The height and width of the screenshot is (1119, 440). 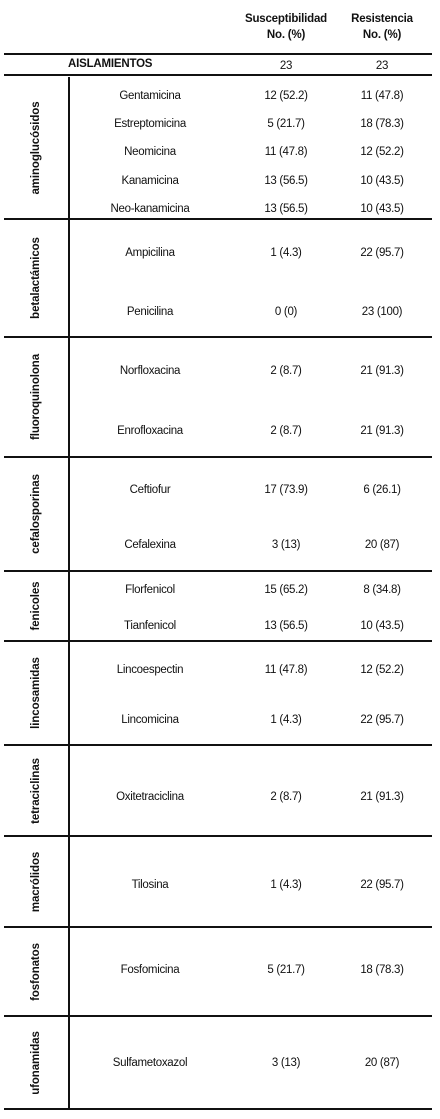 What do you see at coordinates (150, 181) in the screenshot?
I see `drug-name: Kanamicina` at bounding box center [150, 181].